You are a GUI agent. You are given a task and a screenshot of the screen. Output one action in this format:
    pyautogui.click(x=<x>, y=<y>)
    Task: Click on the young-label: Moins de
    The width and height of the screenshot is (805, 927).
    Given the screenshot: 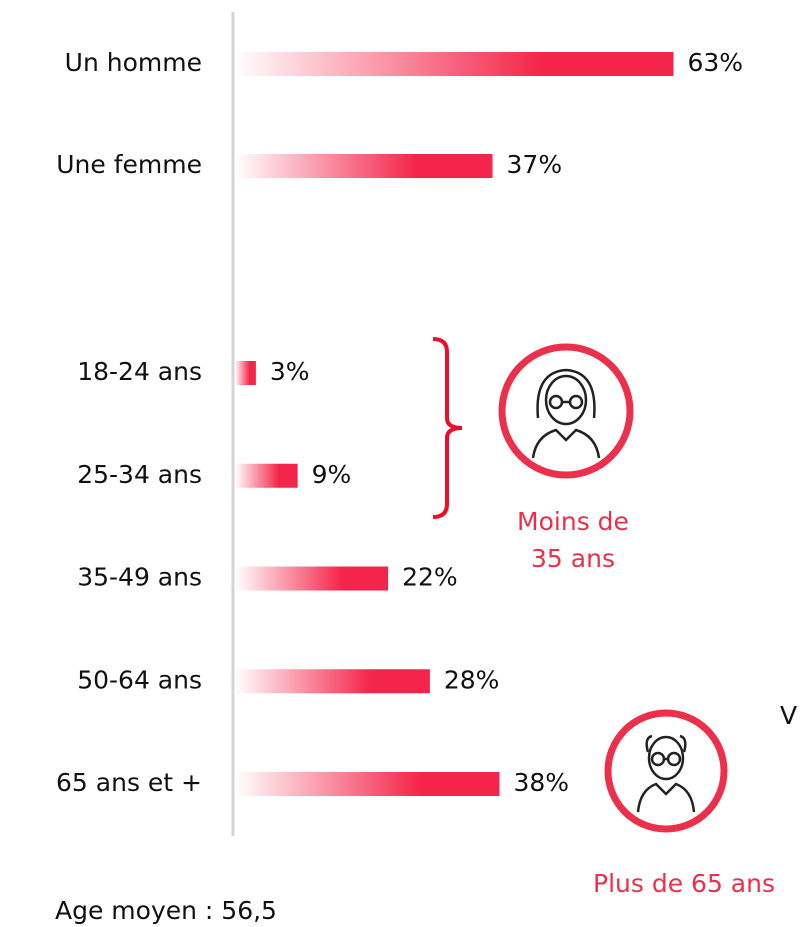 What is the action you would take?
    pyautogui.click(x=573, y=521)
    